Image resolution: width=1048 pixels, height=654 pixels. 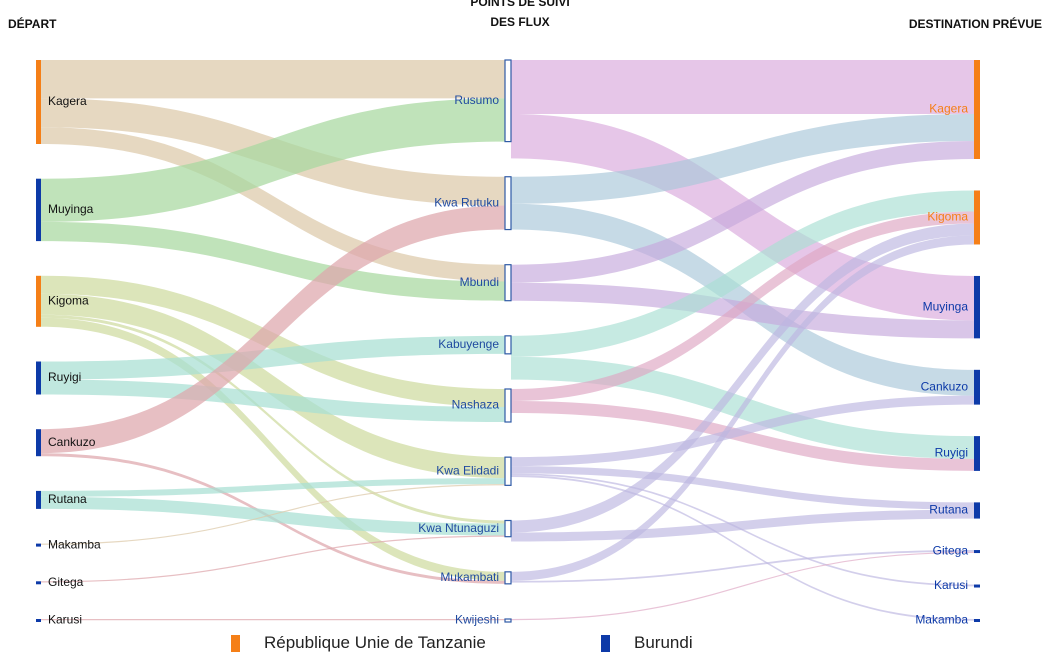 I want to click on flow-mbundi-to-kagera, so click(x=742, y=212).